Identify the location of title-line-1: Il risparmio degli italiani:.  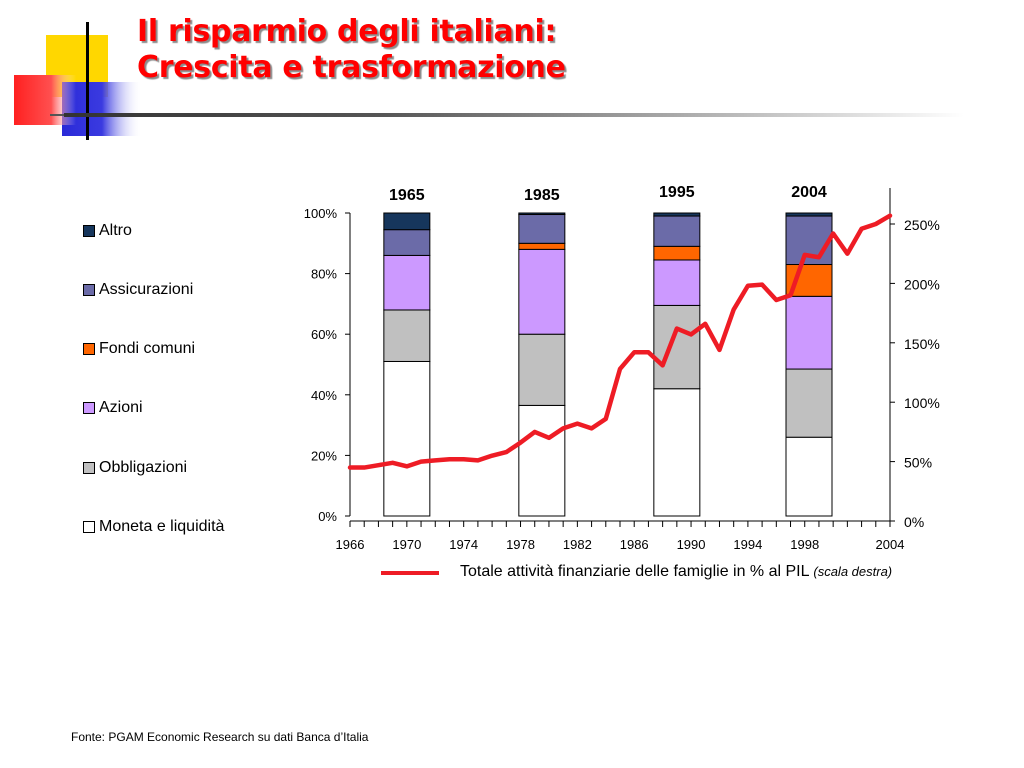
(347, 31).